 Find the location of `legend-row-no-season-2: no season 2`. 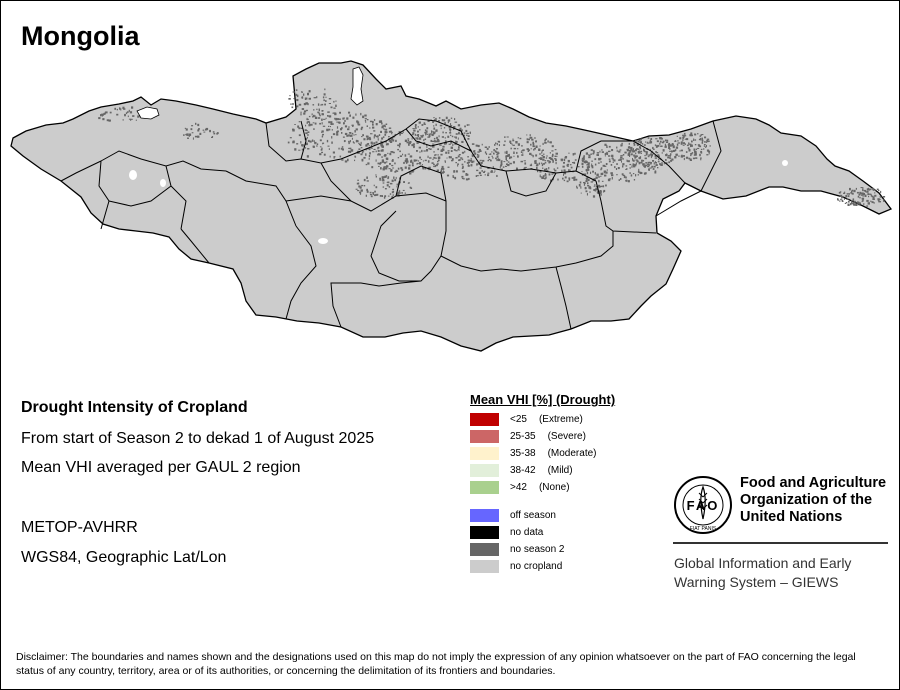

legend-row-no-season-2: no season 2 is located at coordinates (517, 549).